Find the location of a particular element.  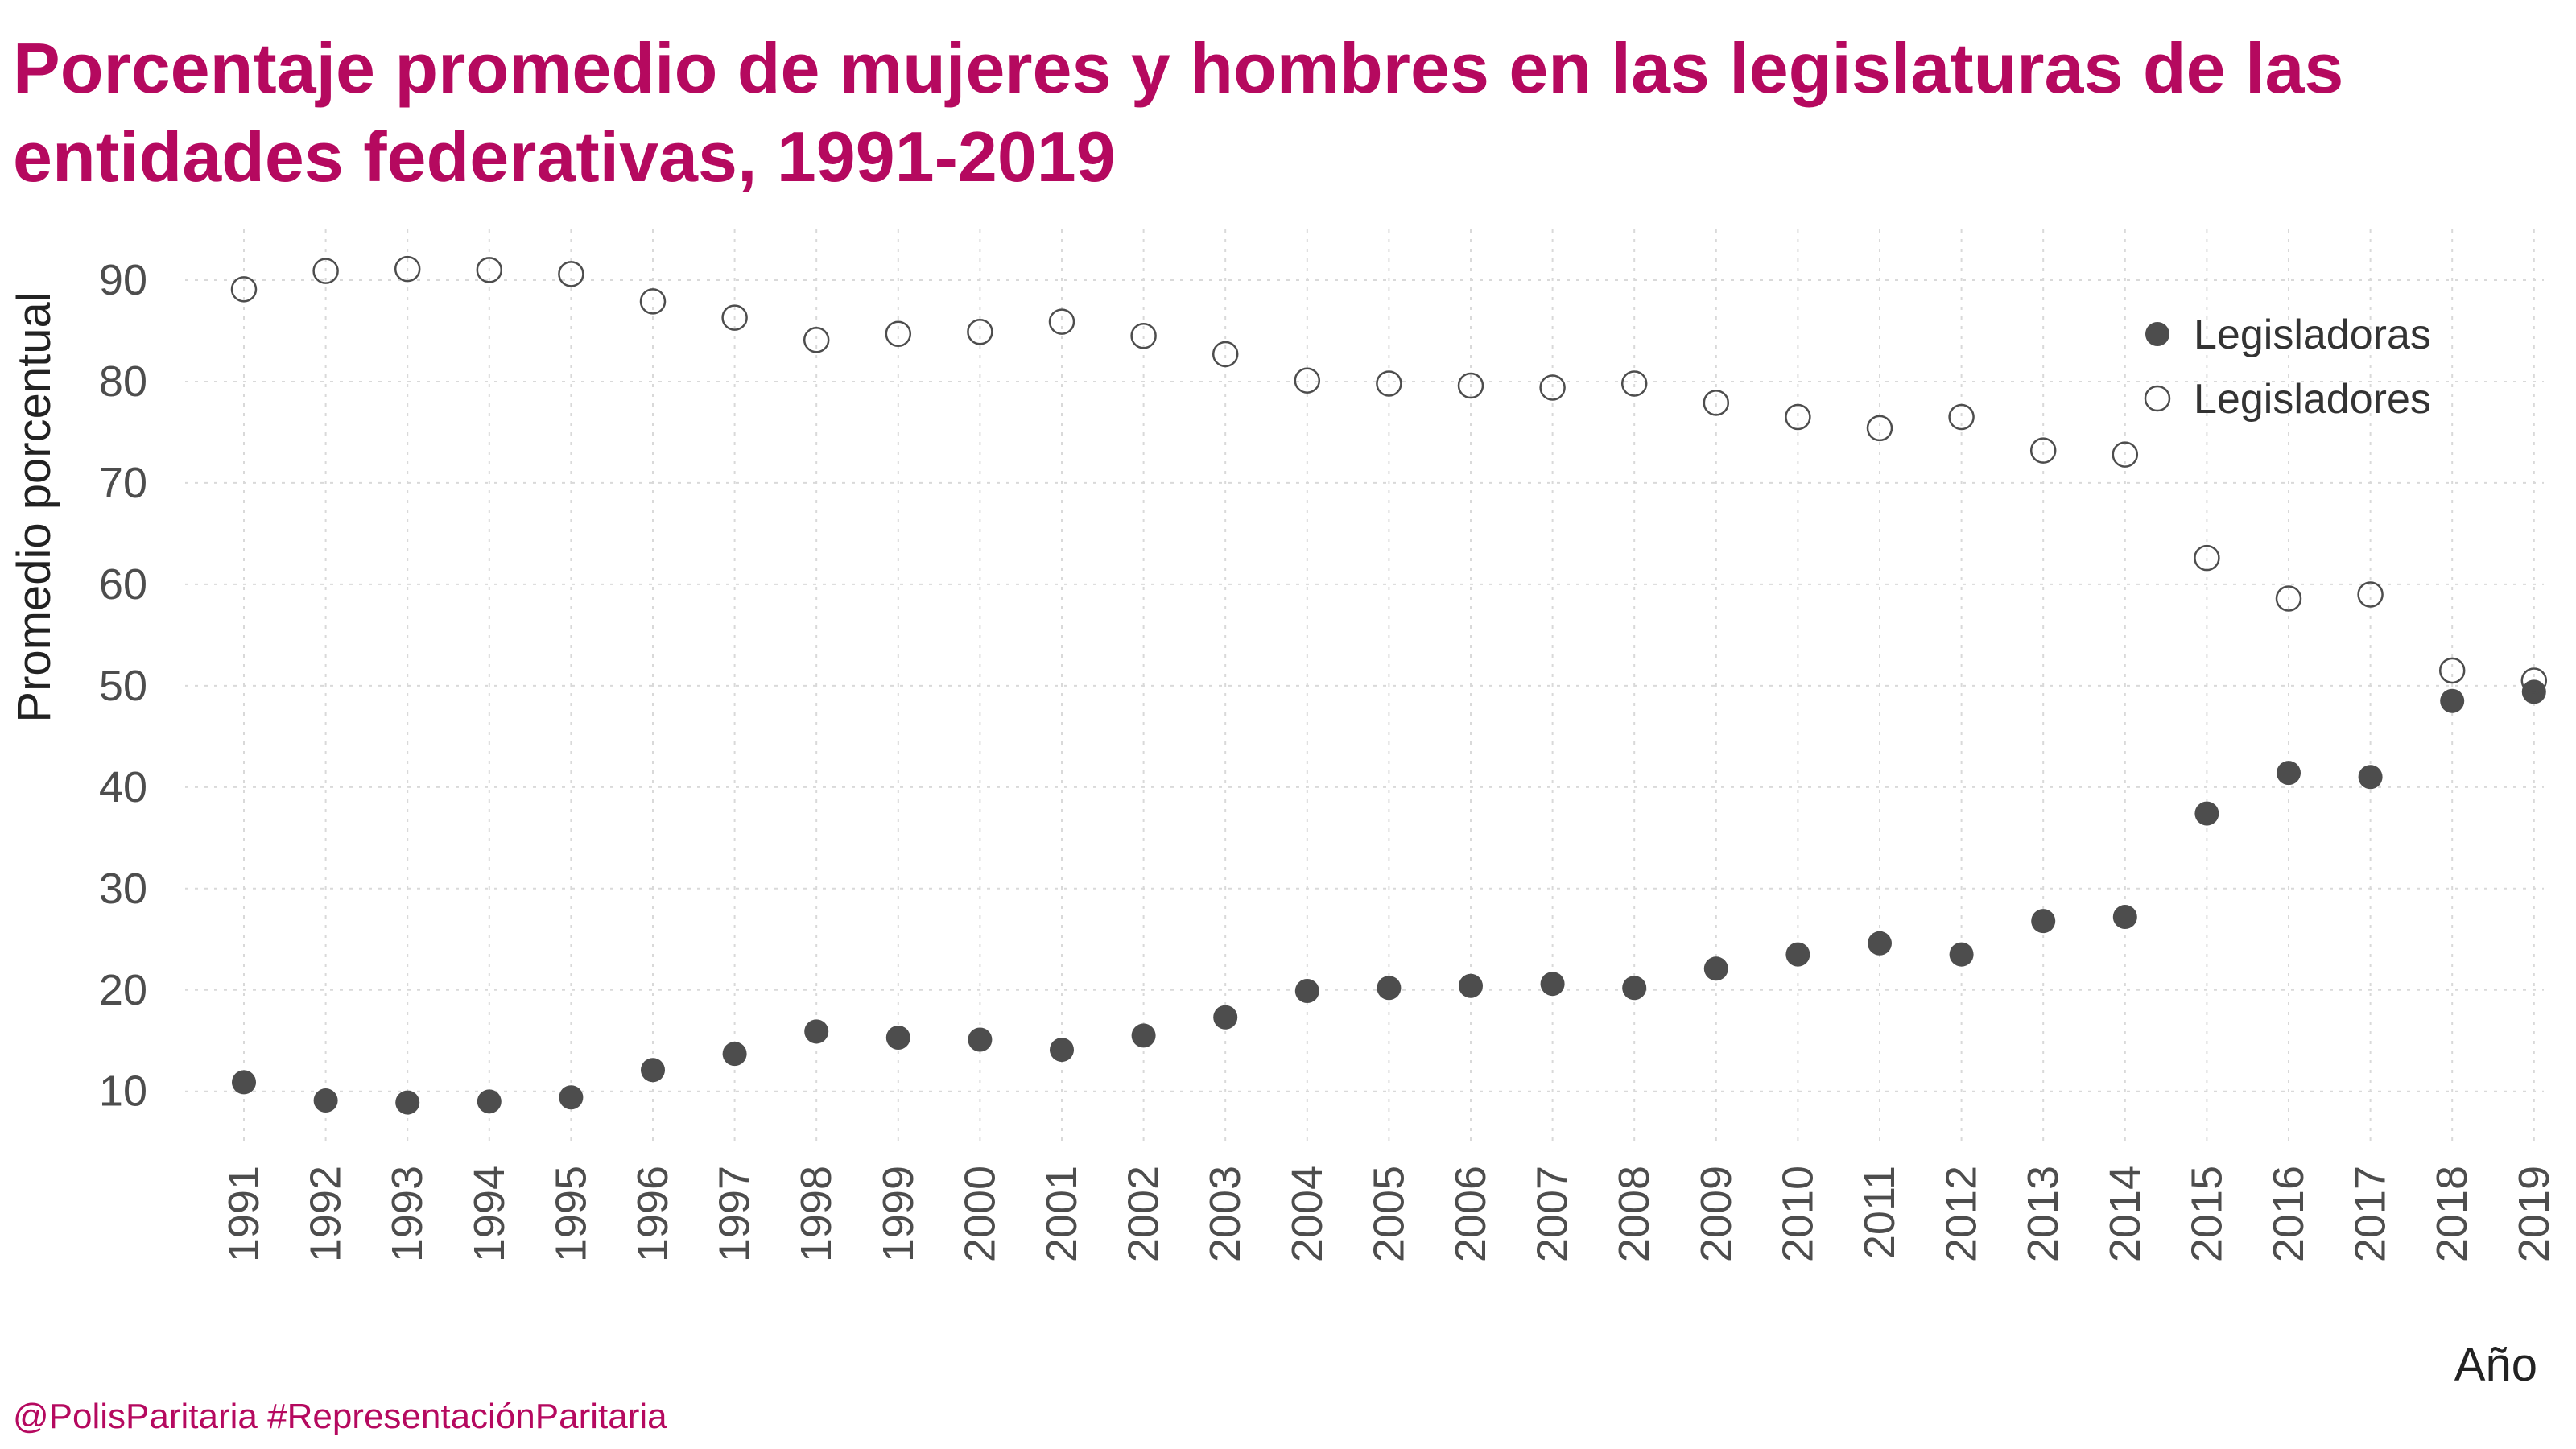

x-tick-label: 2001 is located at coordinates (1062, 1214).